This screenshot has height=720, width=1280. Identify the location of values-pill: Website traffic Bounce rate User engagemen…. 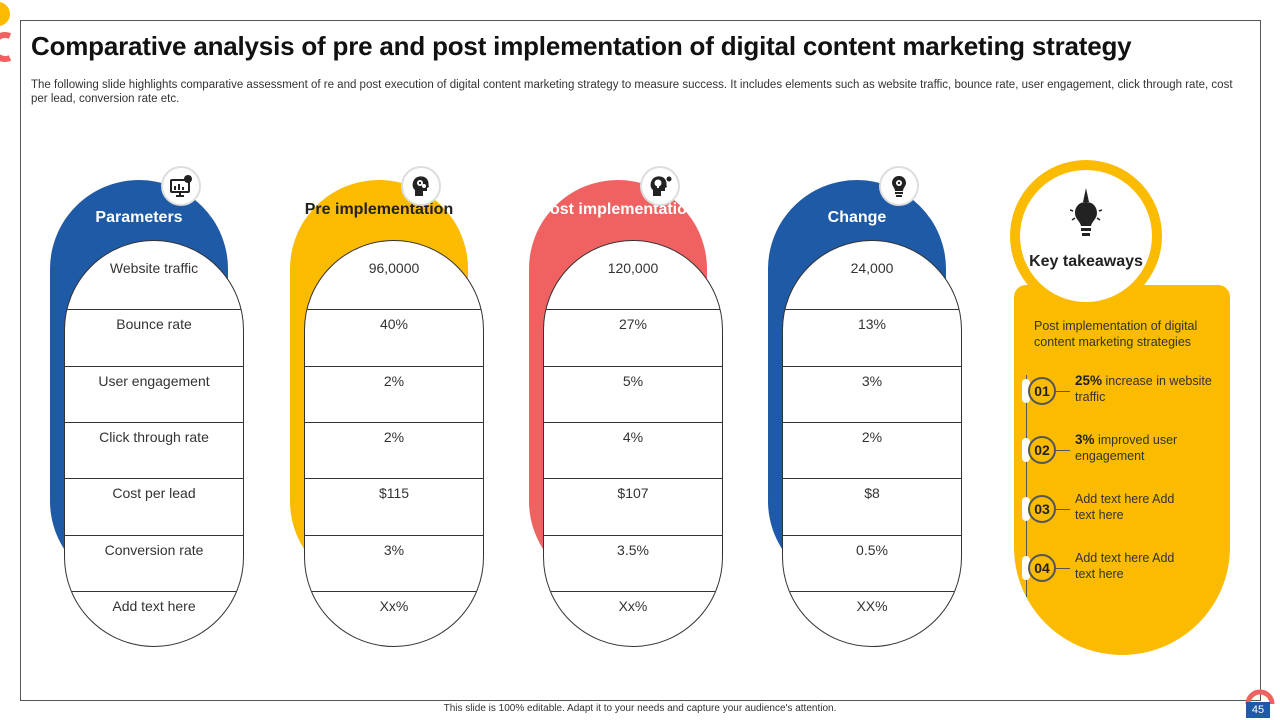
(154, 443).